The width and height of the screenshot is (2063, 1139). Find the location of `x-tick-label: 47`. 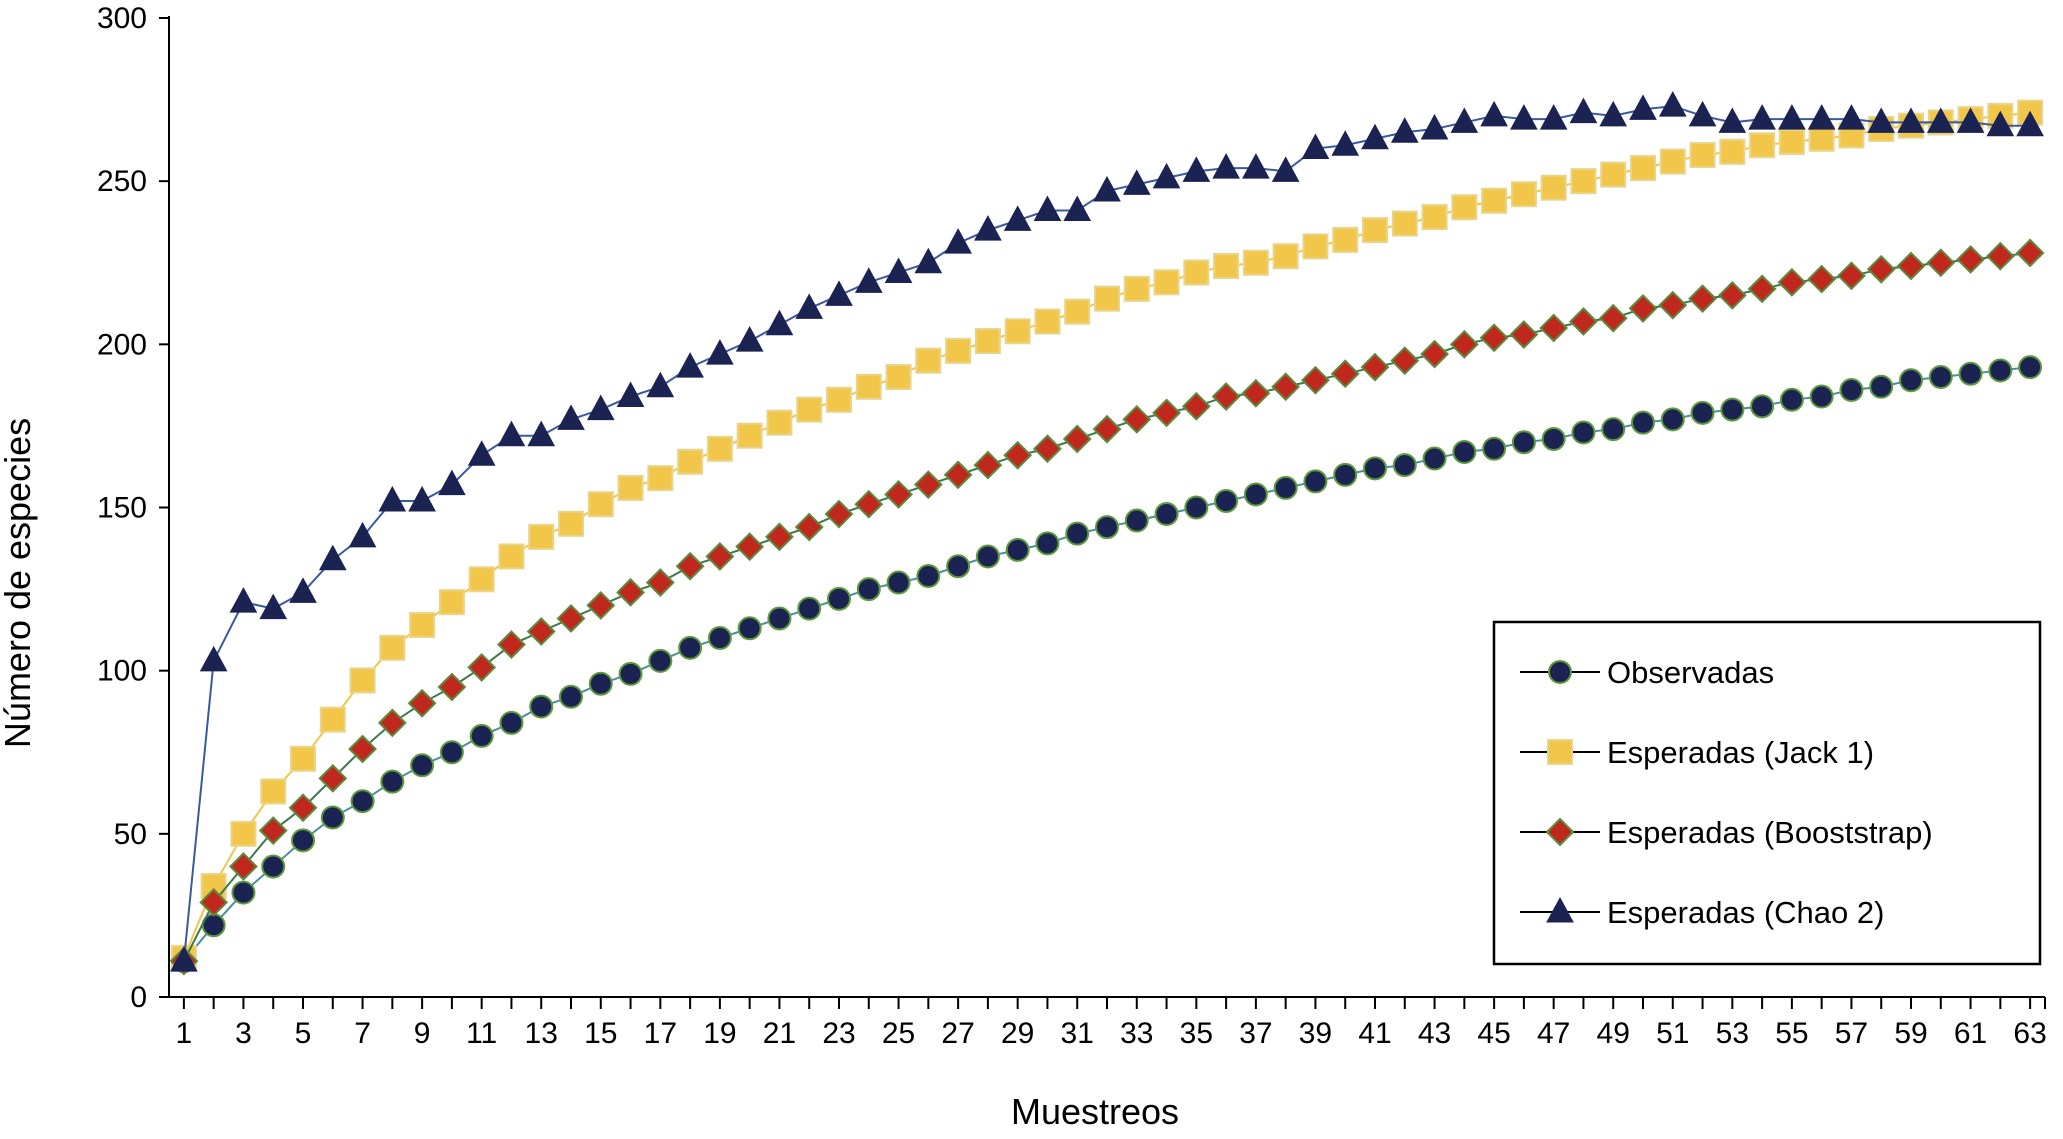

x-tick-label: 47 is located at coordinates (1553, 1033).